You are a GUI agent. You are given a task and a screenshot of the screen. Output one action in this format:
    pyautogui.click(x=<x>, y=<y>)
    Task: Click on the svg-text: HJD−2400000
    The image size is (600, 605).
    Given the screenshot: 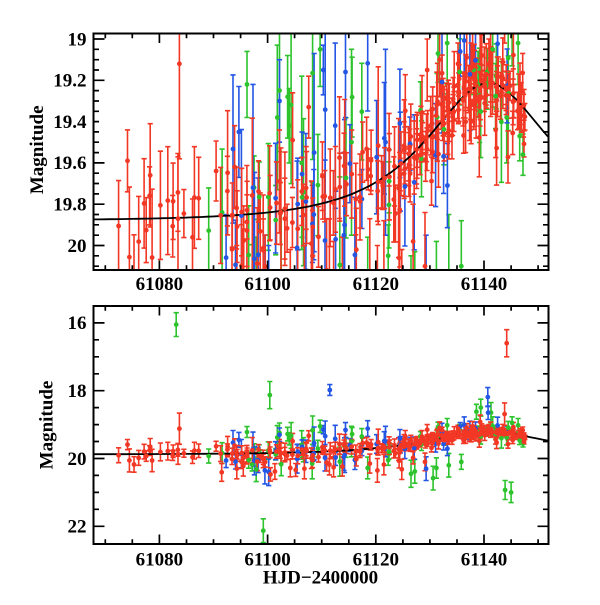 What is the action you would take?
    pyautogui.click(x=320, y=578)
    